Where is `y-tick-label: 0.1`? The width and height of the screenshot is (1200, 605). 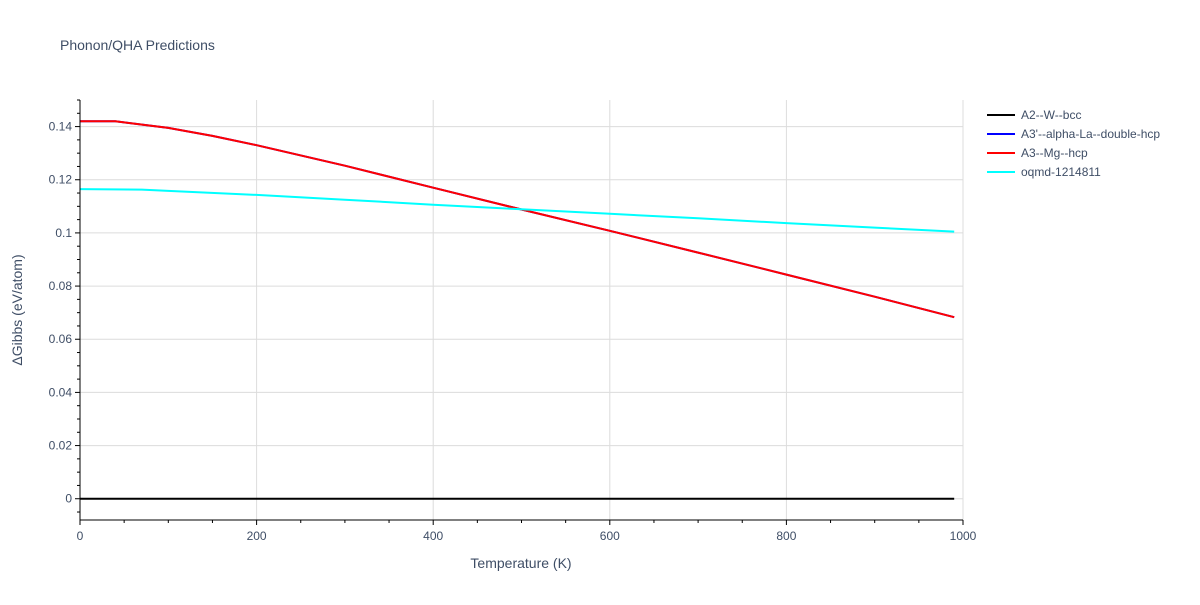 y-tick-label: 0.1 is located at coordinates (63, 233).